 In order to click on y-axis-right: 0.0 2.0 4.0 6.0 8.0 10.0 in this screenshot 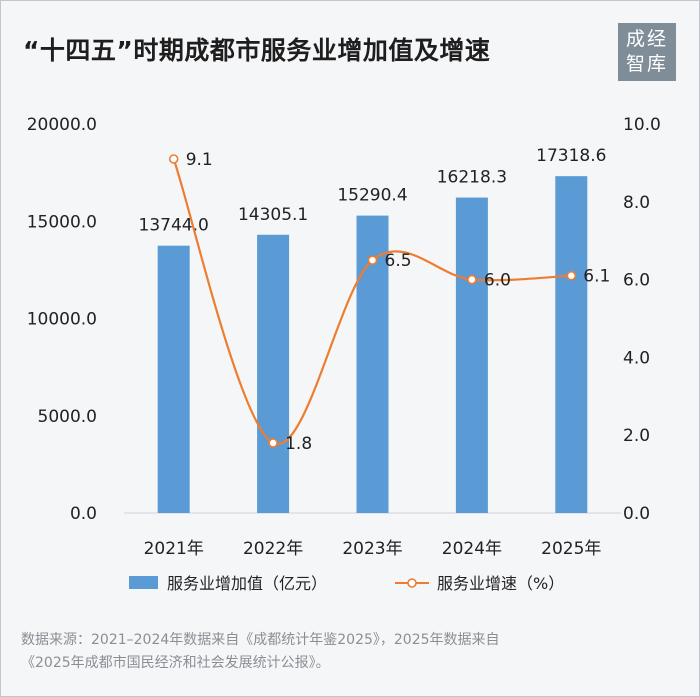, I will do `click(642, 319)`.